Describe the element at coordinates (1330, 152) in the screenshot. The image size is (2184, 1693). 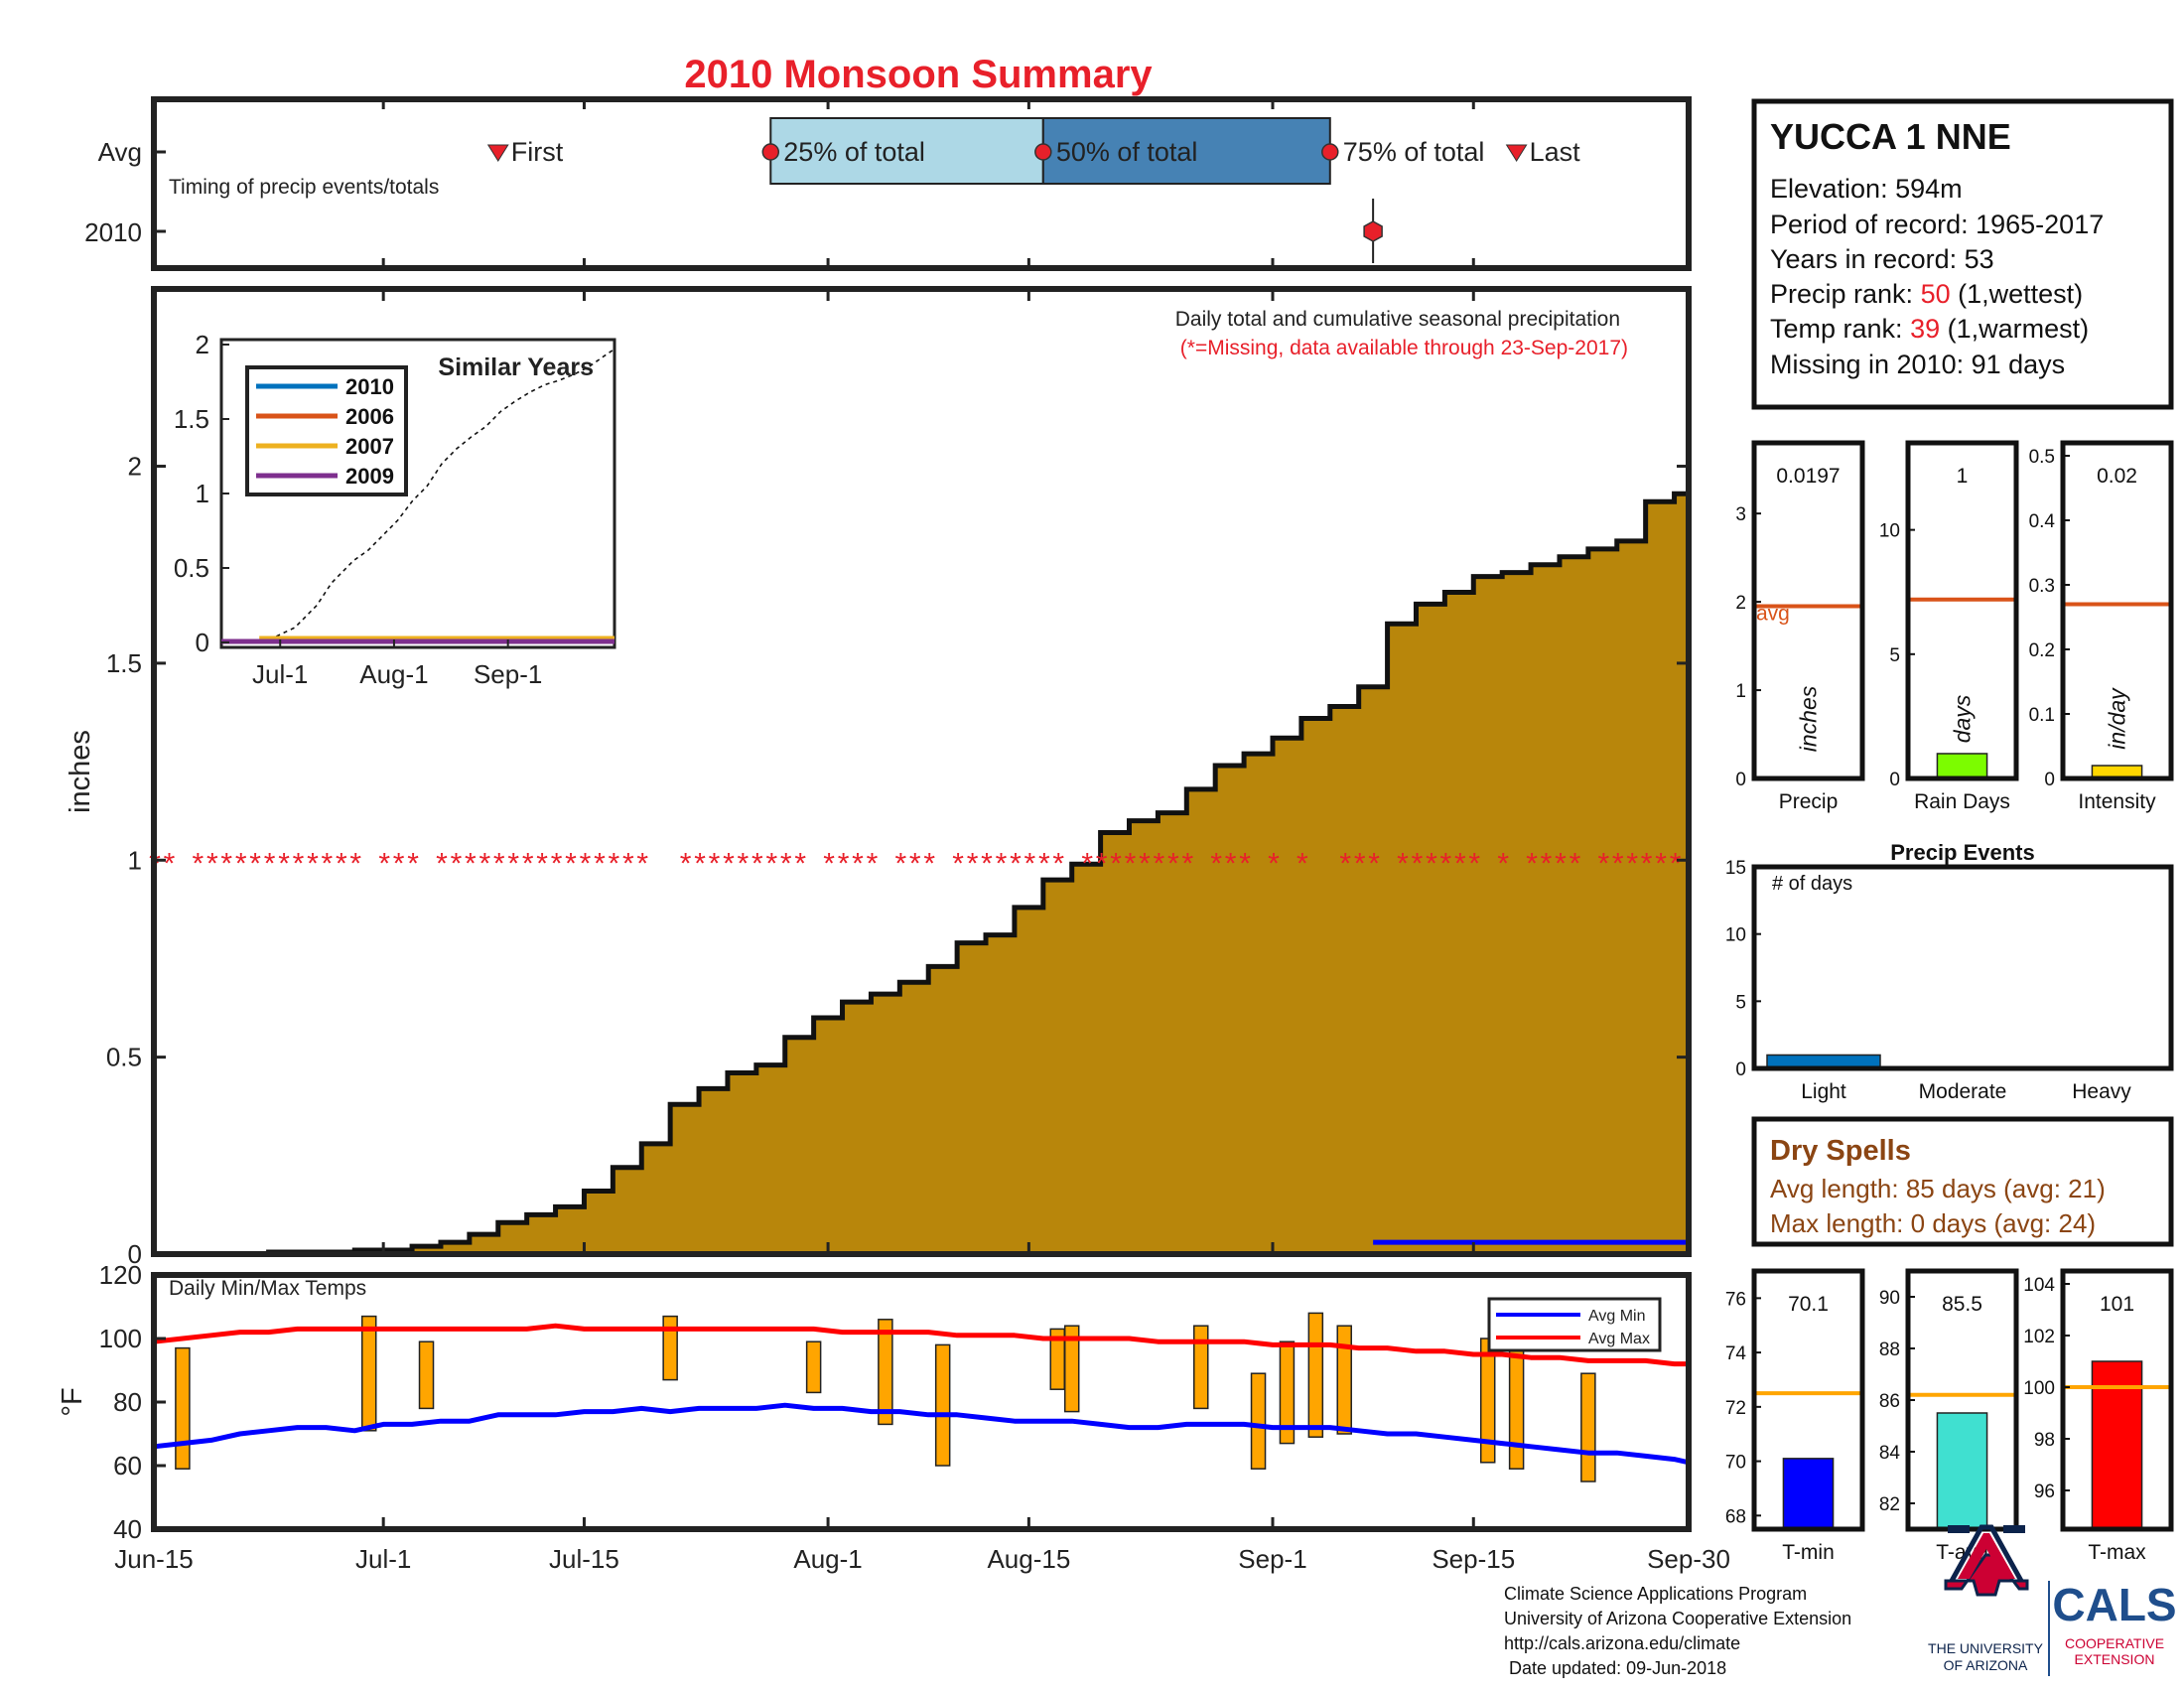
I see `timing-q75-marker` at that location.